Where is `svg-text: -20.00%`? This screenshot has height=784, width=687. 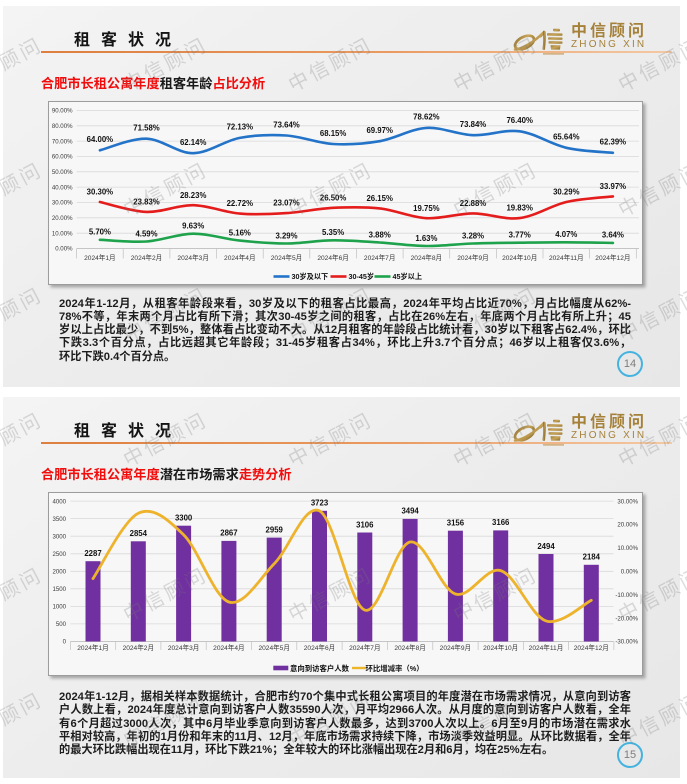
svg-text: -20.00% is located at coordinates (626, 618).